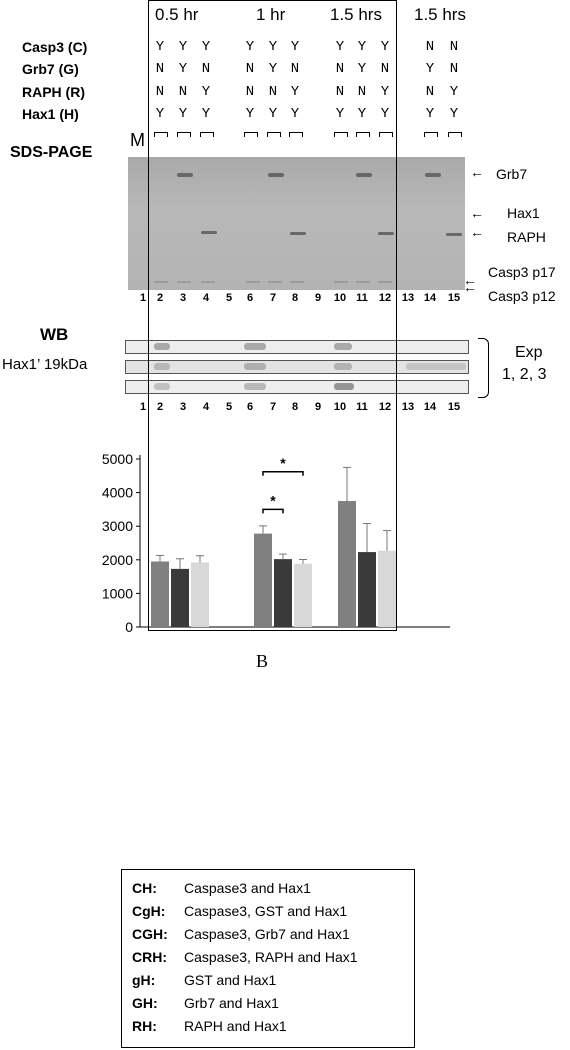 The height and width of the screenshot is (1050, 570). Describe the element at coordinates (529, 352) in the screenshot. I see `exp-label: Exp` at that location.